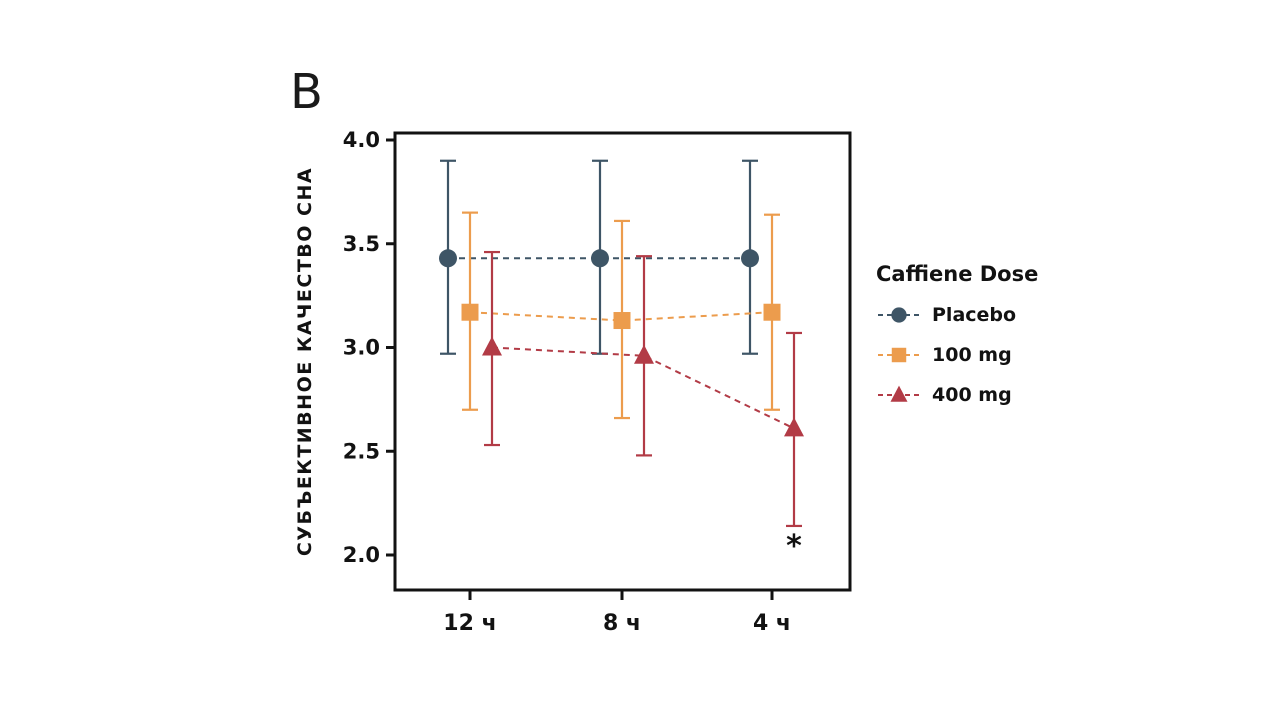 The image size is (1280, 720). What do you see at coordinates (361, 244) in the screenshot?
I see `y-tick-label: 3.5` at bounding box center [361, 244].